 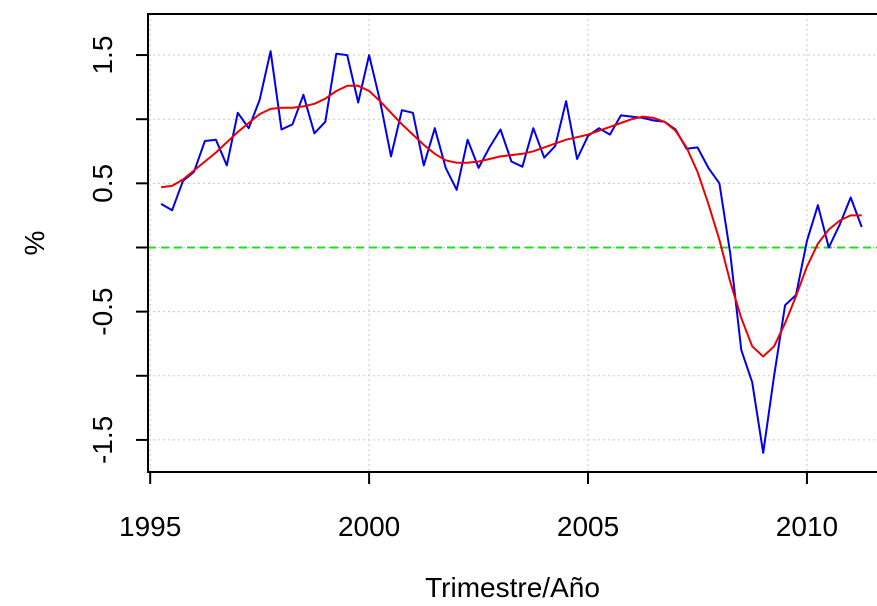 What do you see at coordinates (34, 243) in the screenshot?
I see `y-axis-title: %` at bounding box center [34, 243].